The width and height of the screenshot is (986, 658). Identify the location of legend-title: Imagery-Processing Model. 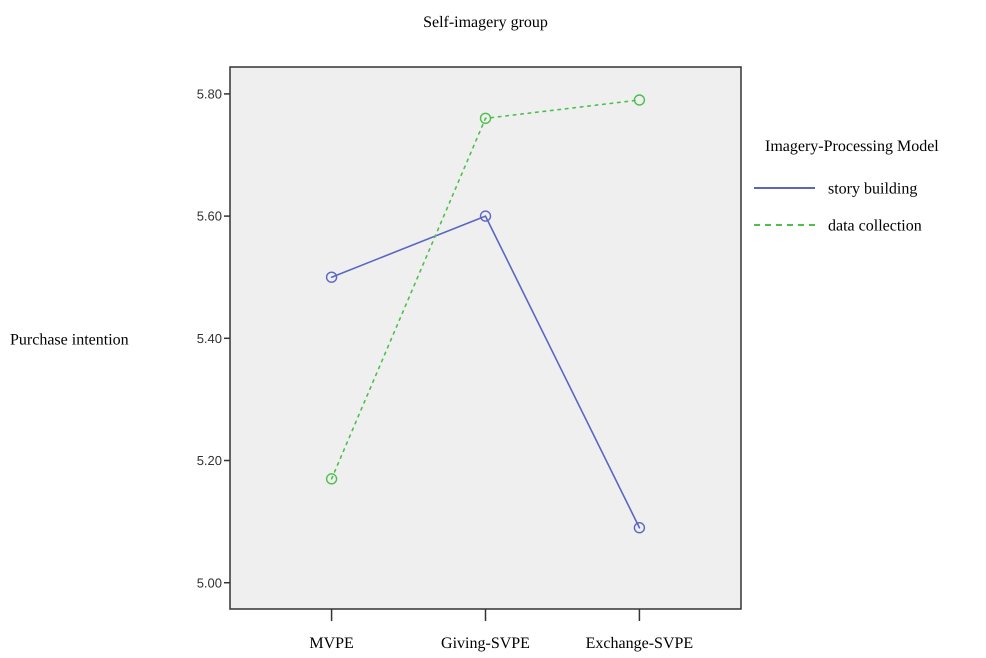
(852, 146).